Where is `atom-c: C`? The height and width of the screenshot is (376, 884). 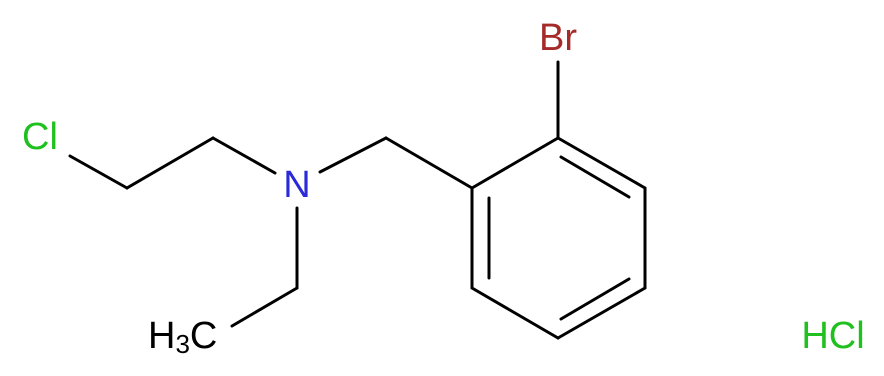 atom-c: C is located at coordinates (203, 336).